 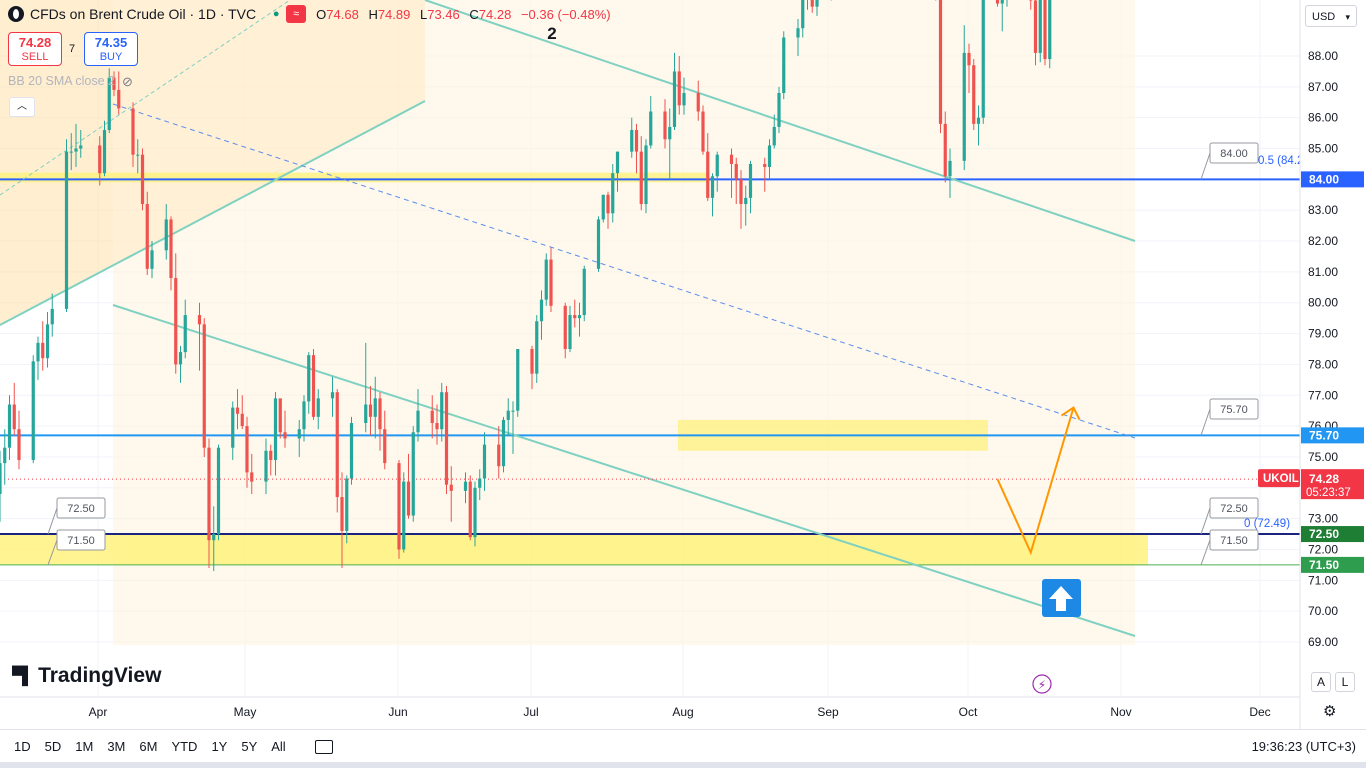 What do you see at coordinates (1323, 457) in the screenshot?
I see `price-tick-label: 75.00` at bounding box center [1323, 457].